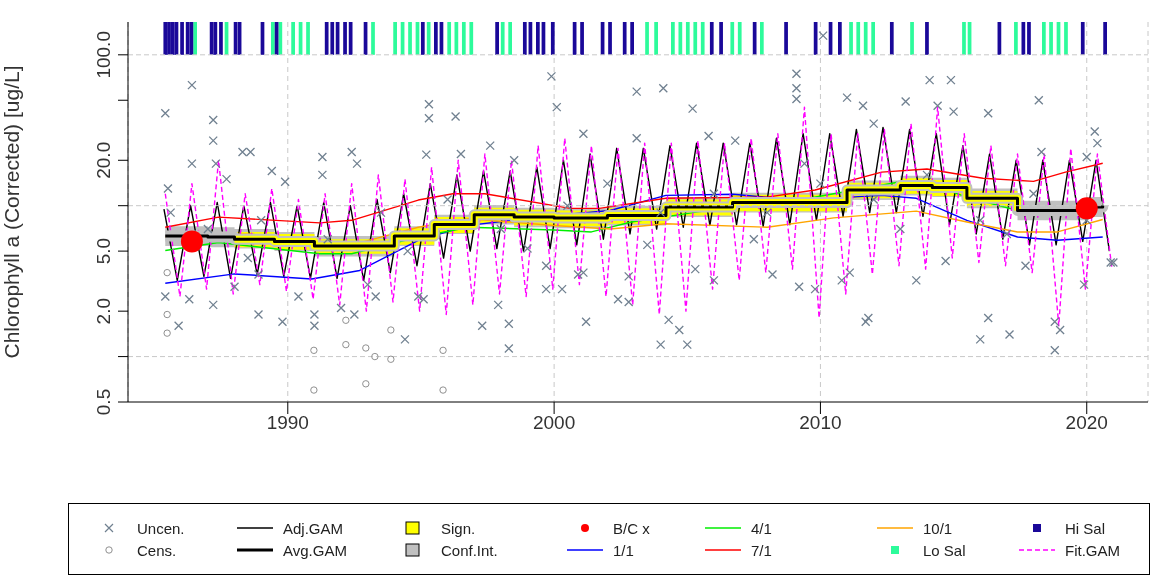 Image resolution: width=1152 pixels, height=577 pixels. I want to click on y-axis-title: Chlorophyll a (Corrected) [ug/L], so click(12, 212).